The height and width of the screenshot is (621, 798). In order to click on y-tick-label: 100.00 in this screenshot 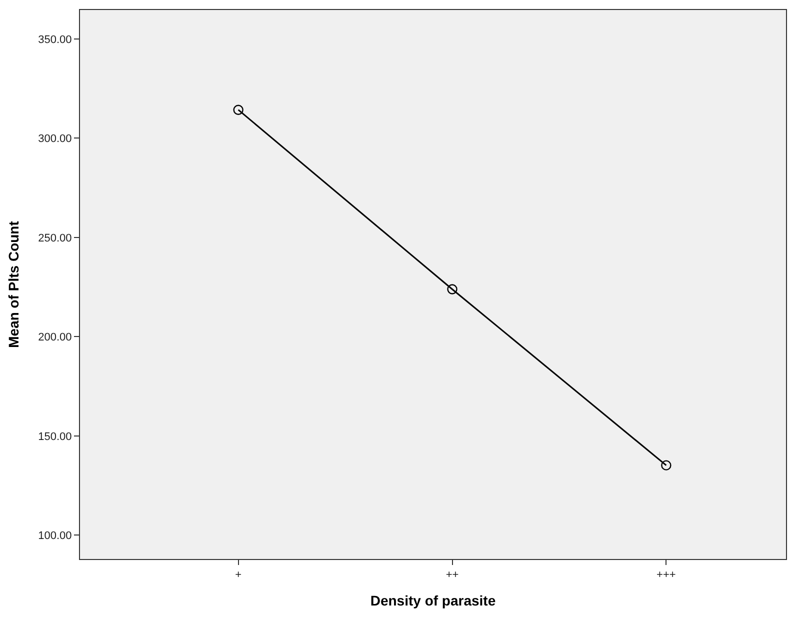, I will do `click(55, 536)`.